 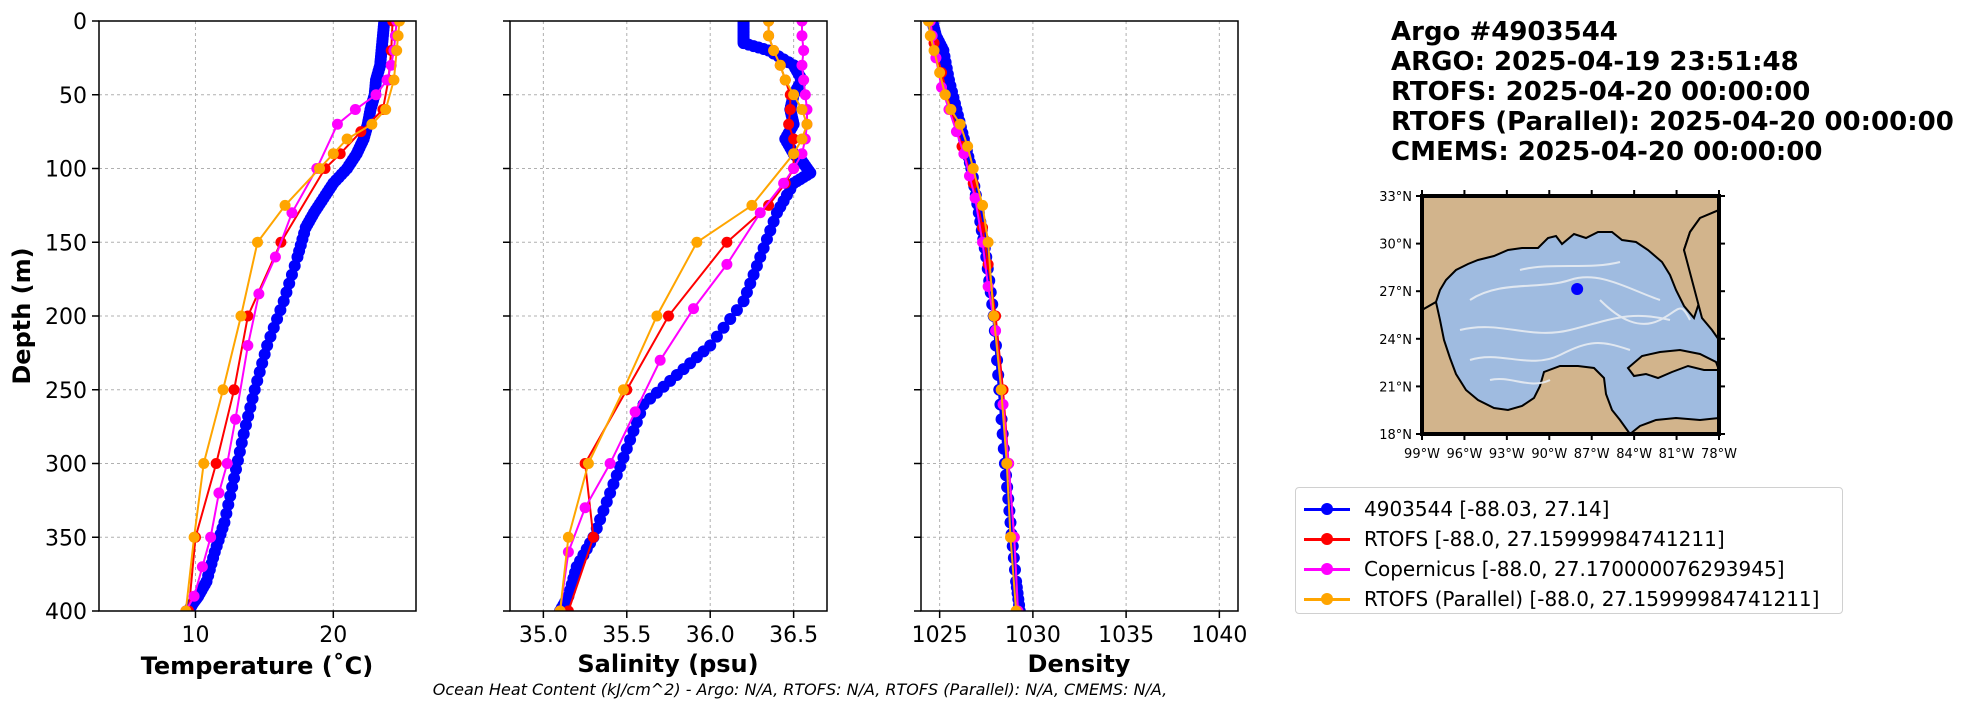 What do you see at coordinates (1549, 454) in the screenshot?
I see `map-lon-label: 90°W` at bounding box center [1549, 454].